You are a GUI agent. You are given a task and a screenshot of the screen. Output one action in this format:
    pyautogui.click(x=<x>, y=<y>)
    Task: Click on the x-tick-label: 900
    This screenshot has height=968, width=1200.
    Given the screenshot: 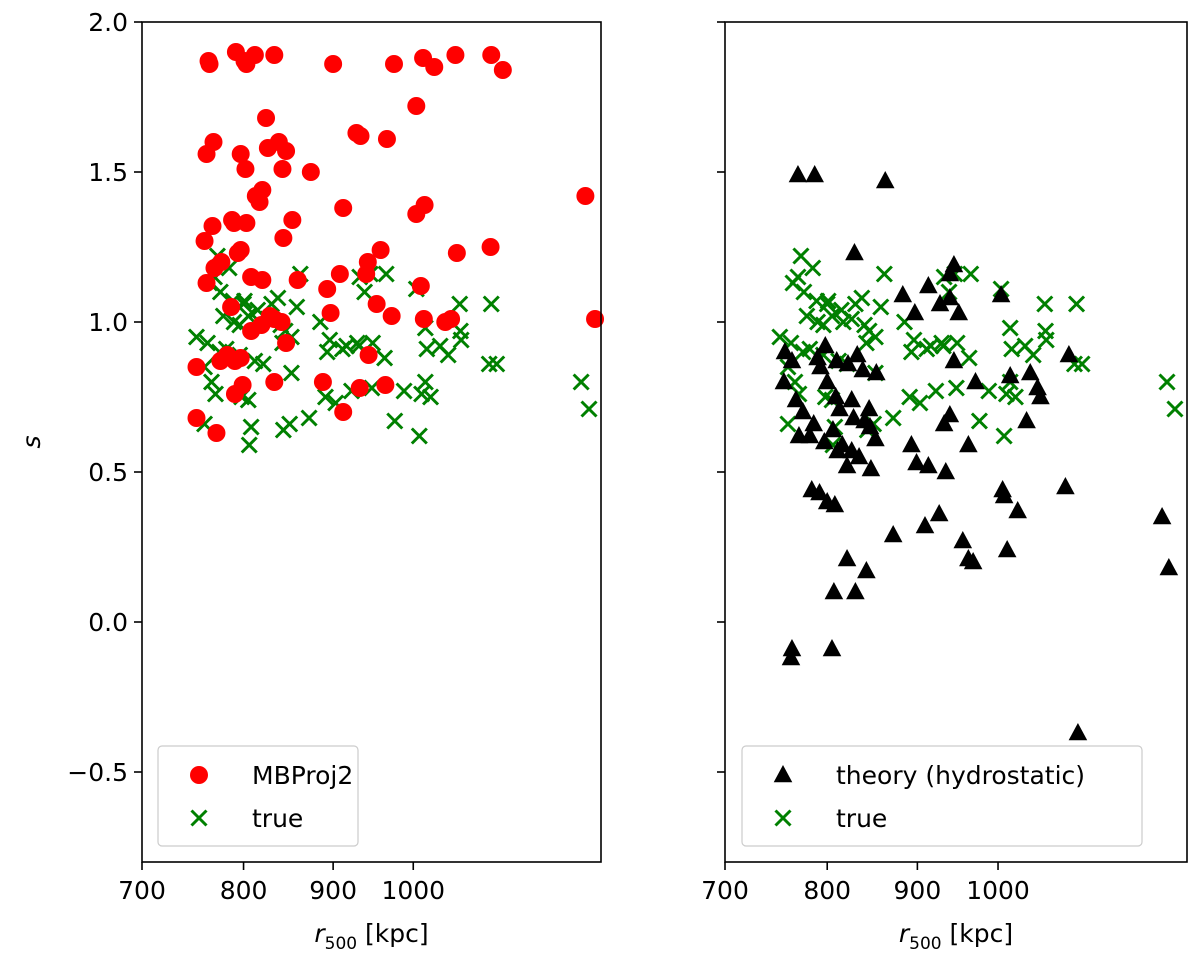 What is the action you would take?
    pyautogui.click(x=918, y=890)
    